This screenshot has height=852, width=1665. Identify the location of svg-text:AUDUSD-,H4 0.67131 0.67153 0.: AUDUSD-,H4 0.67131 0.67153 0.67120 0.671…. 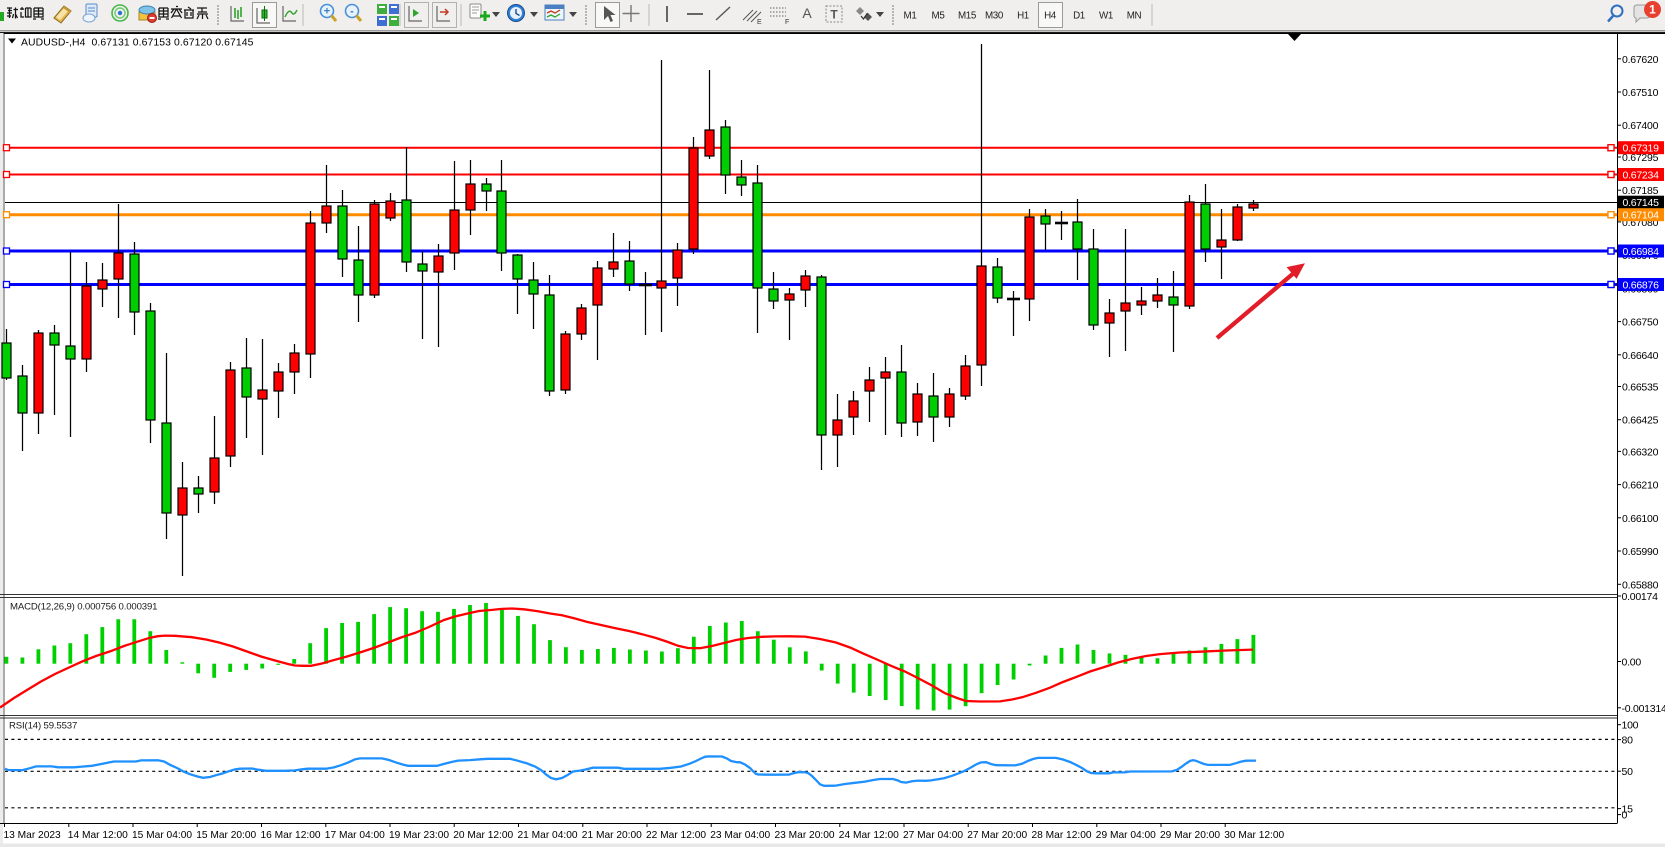
(137, 43).